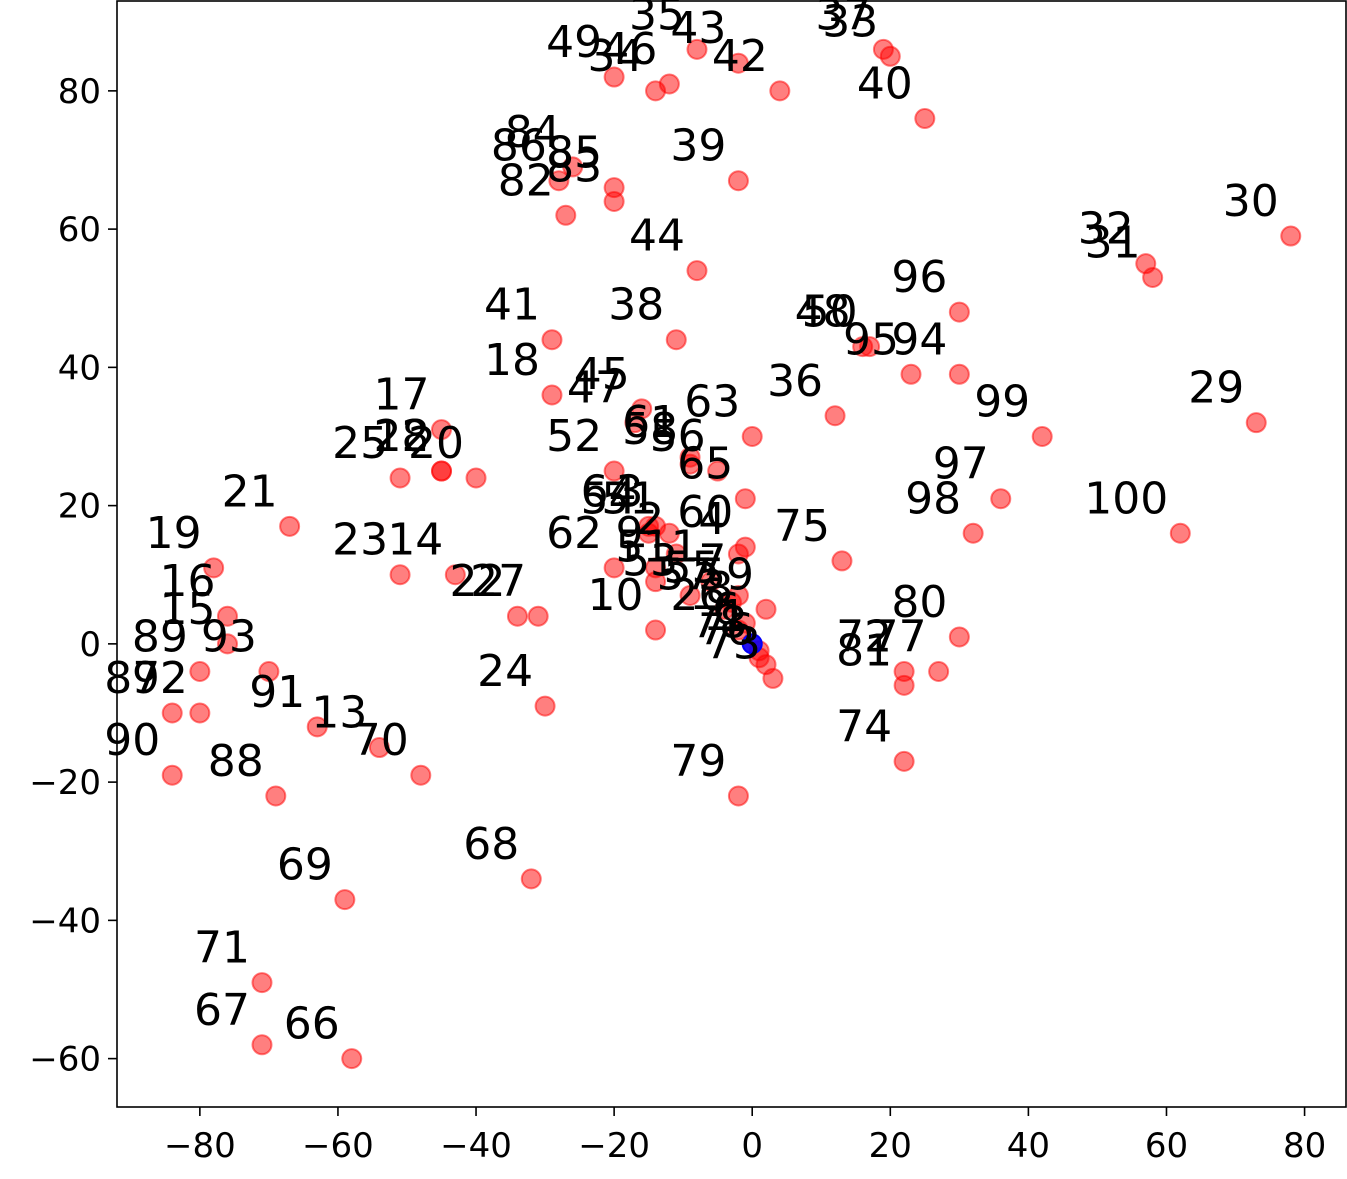 The width and height of the screenshot is (1347, 1179). I want to click on point-label: 41, so click(512, 305).